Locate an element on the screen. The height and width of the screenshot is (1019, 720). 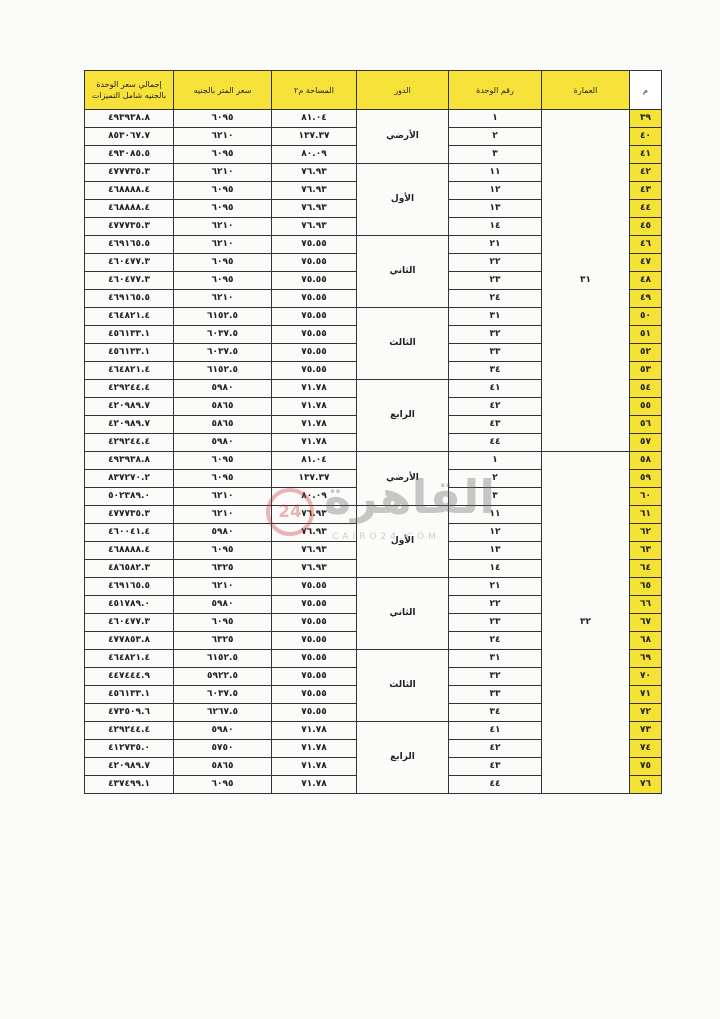
table-row: ٦٩ ٣١ الثالث ٧٥.٥٥ ٦١٥٢.٥ ٤٦٤٨٢١.٤ is located at coordinates (373, 685).